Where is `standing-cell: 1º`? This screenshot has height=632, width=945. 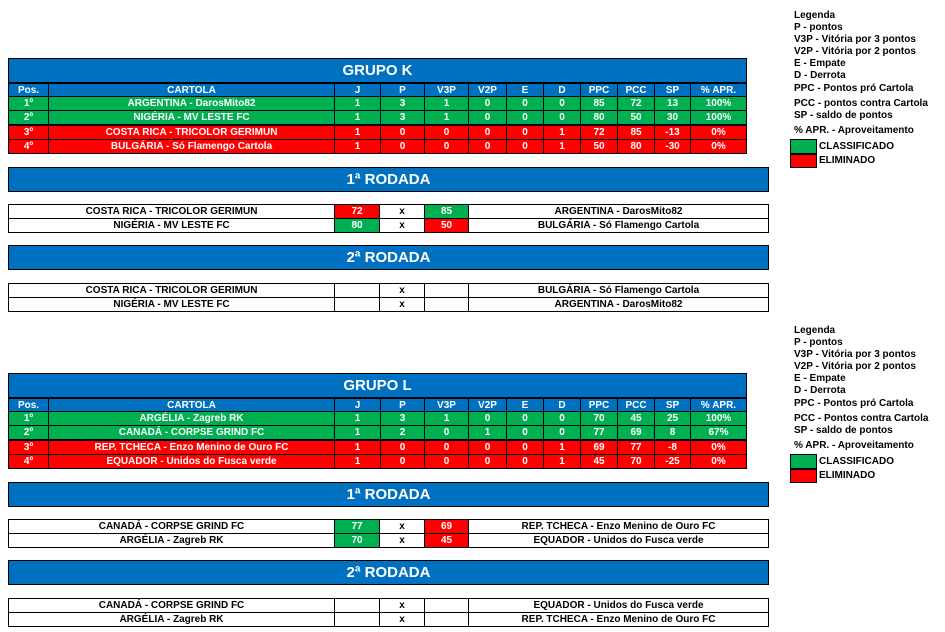
standing-cell: 1º is located at coordinates (28, 418).